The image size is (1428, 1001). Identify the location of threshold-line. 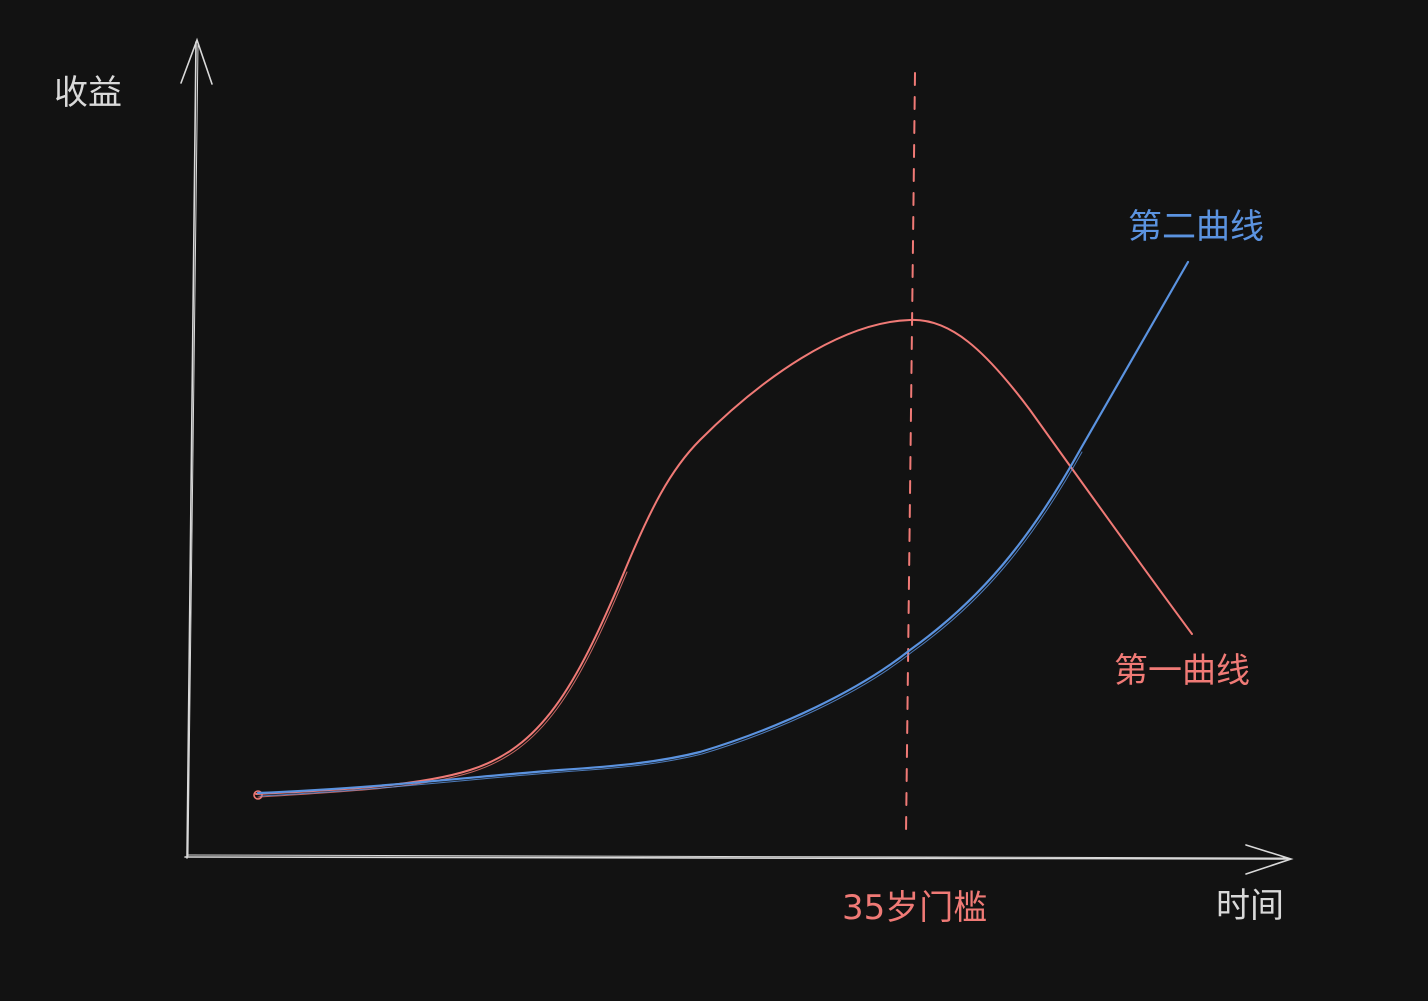
(910, 453).